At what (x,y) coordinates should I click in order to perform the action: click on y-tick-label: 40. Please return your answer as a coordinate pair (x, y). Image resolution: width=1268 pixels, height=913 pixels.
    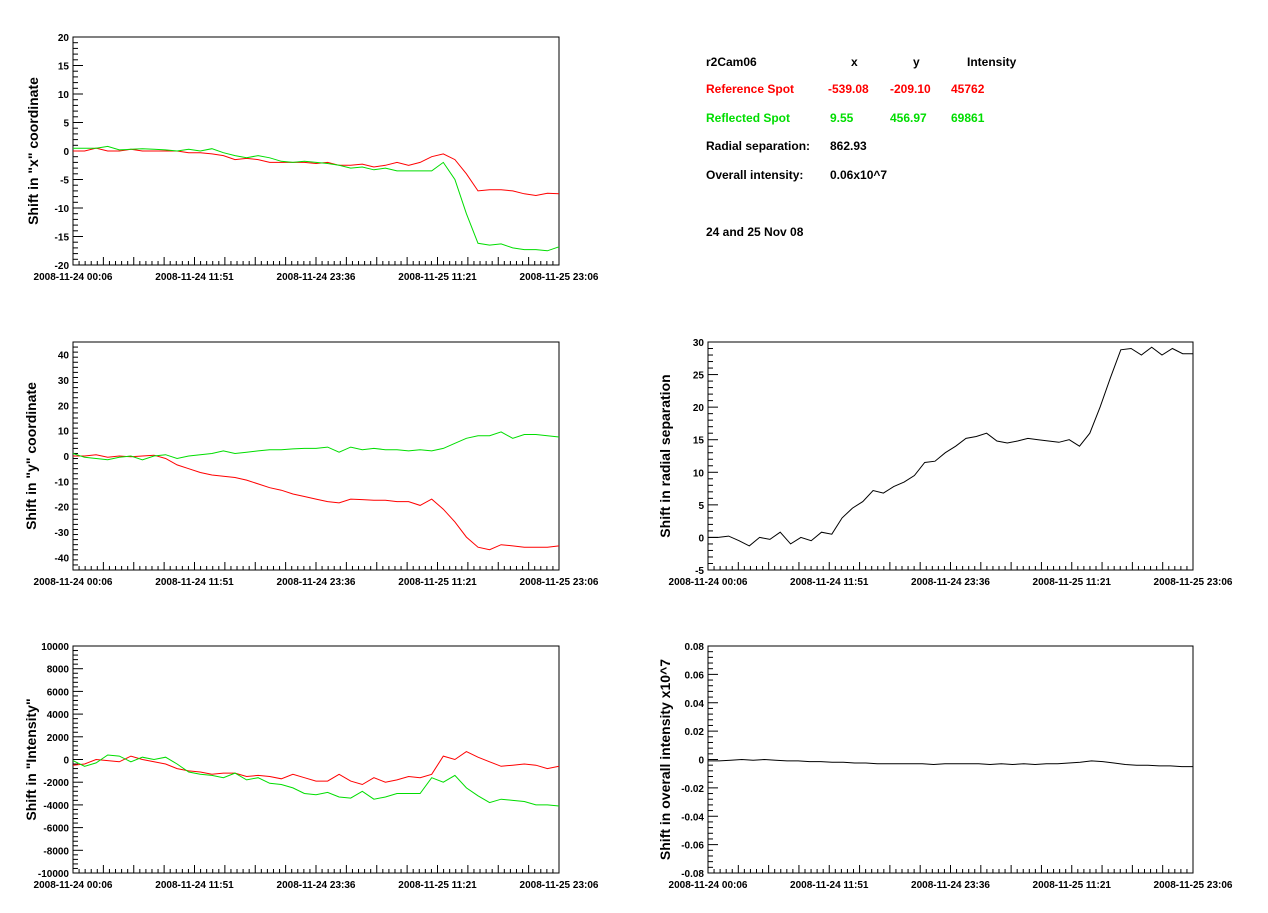
    Looking at the image, I should click on (64, 356).